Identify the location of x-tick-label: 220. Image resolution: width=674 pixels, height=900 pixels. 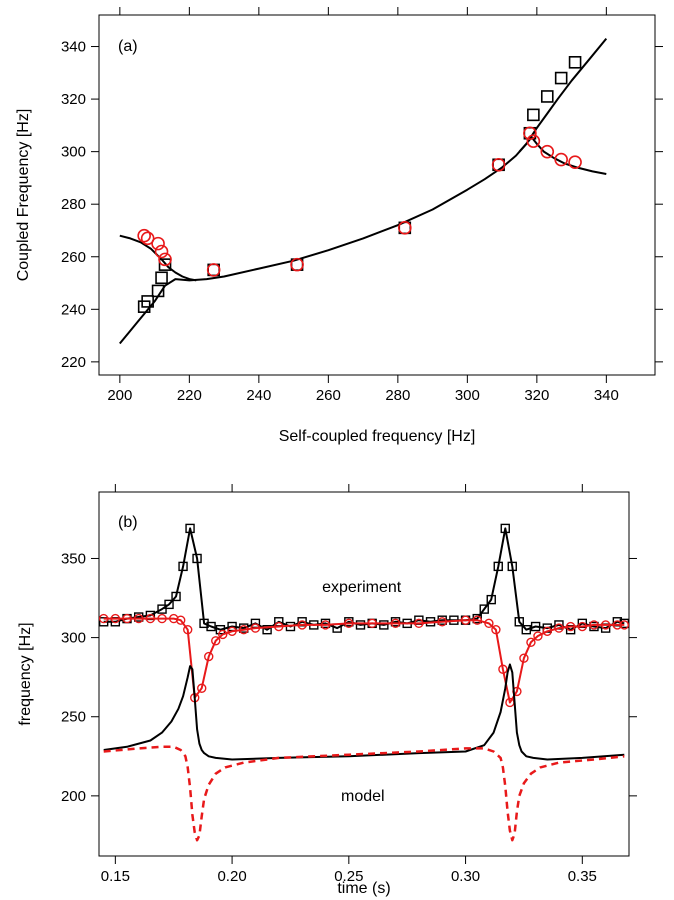
(189, 395).